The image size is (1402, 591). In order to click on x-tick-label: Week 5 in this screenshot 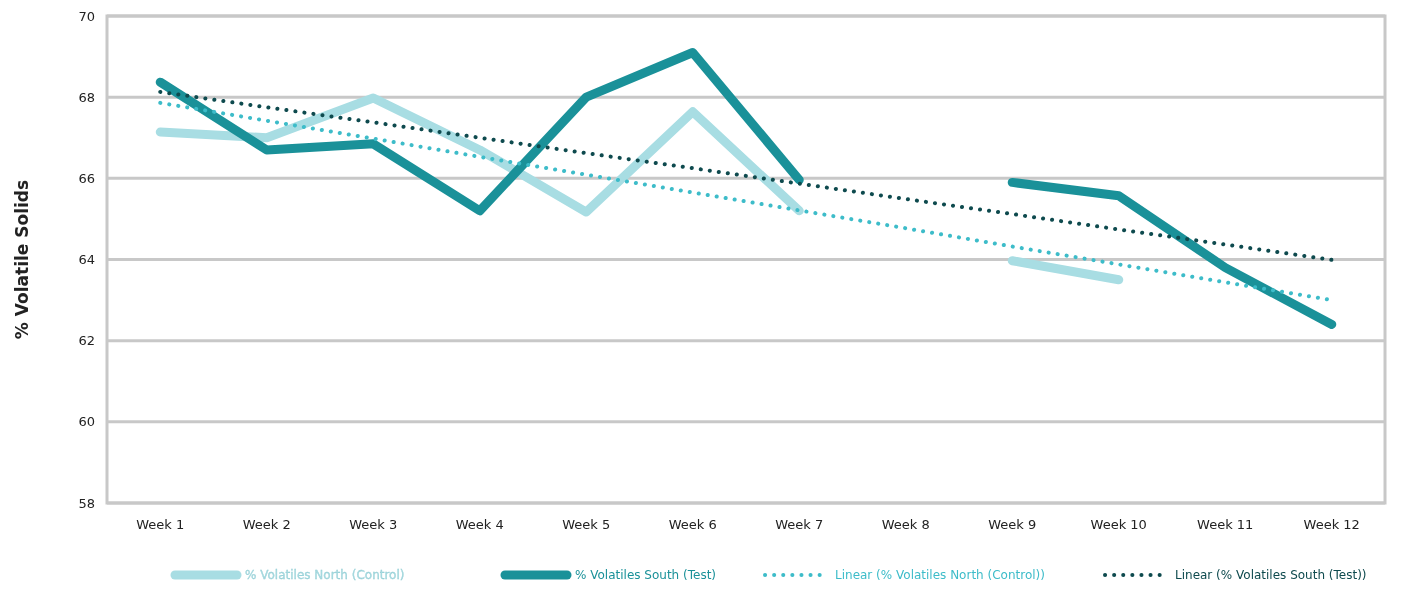, I will do `click(586, 524)`.